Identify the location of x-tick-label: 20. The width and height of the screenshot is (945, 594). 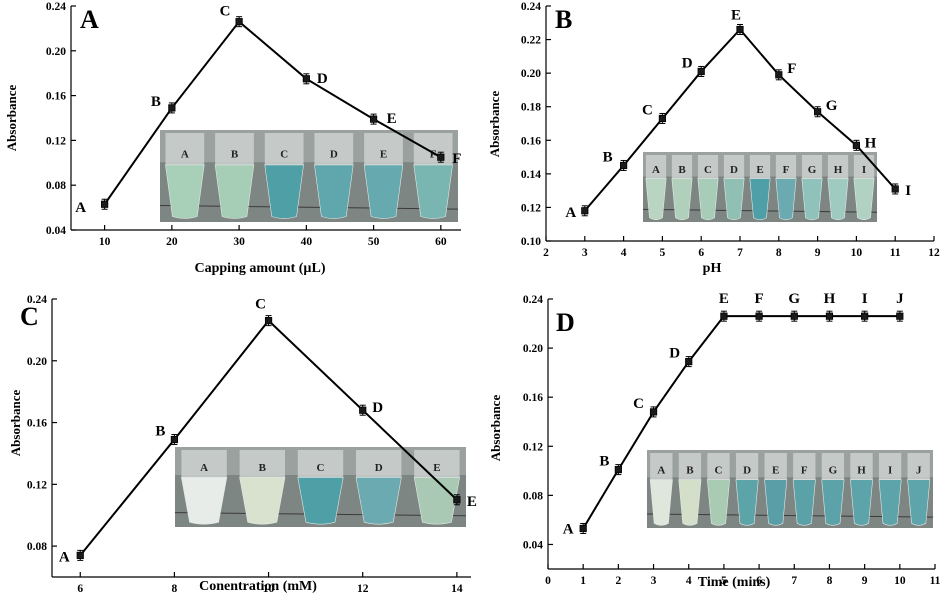
(172, 242).